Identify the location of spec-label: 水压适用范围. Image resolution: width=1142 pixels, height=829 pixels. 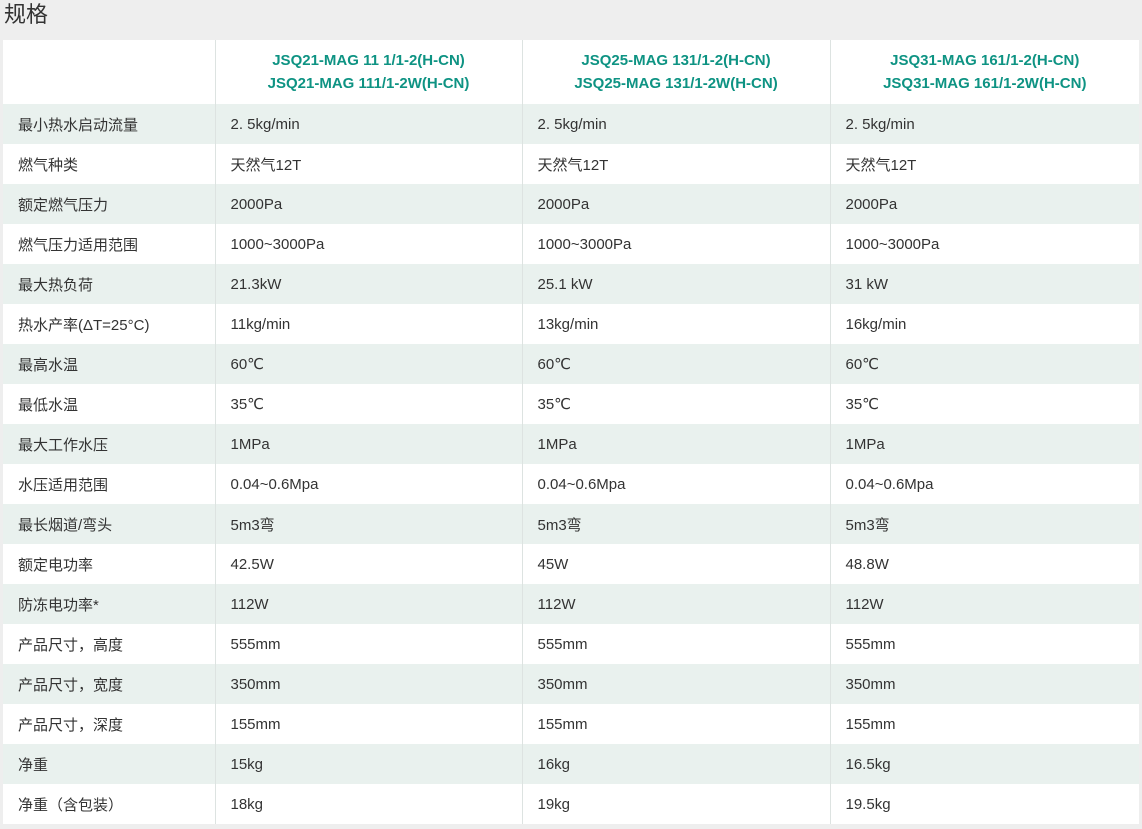
(109, 484).